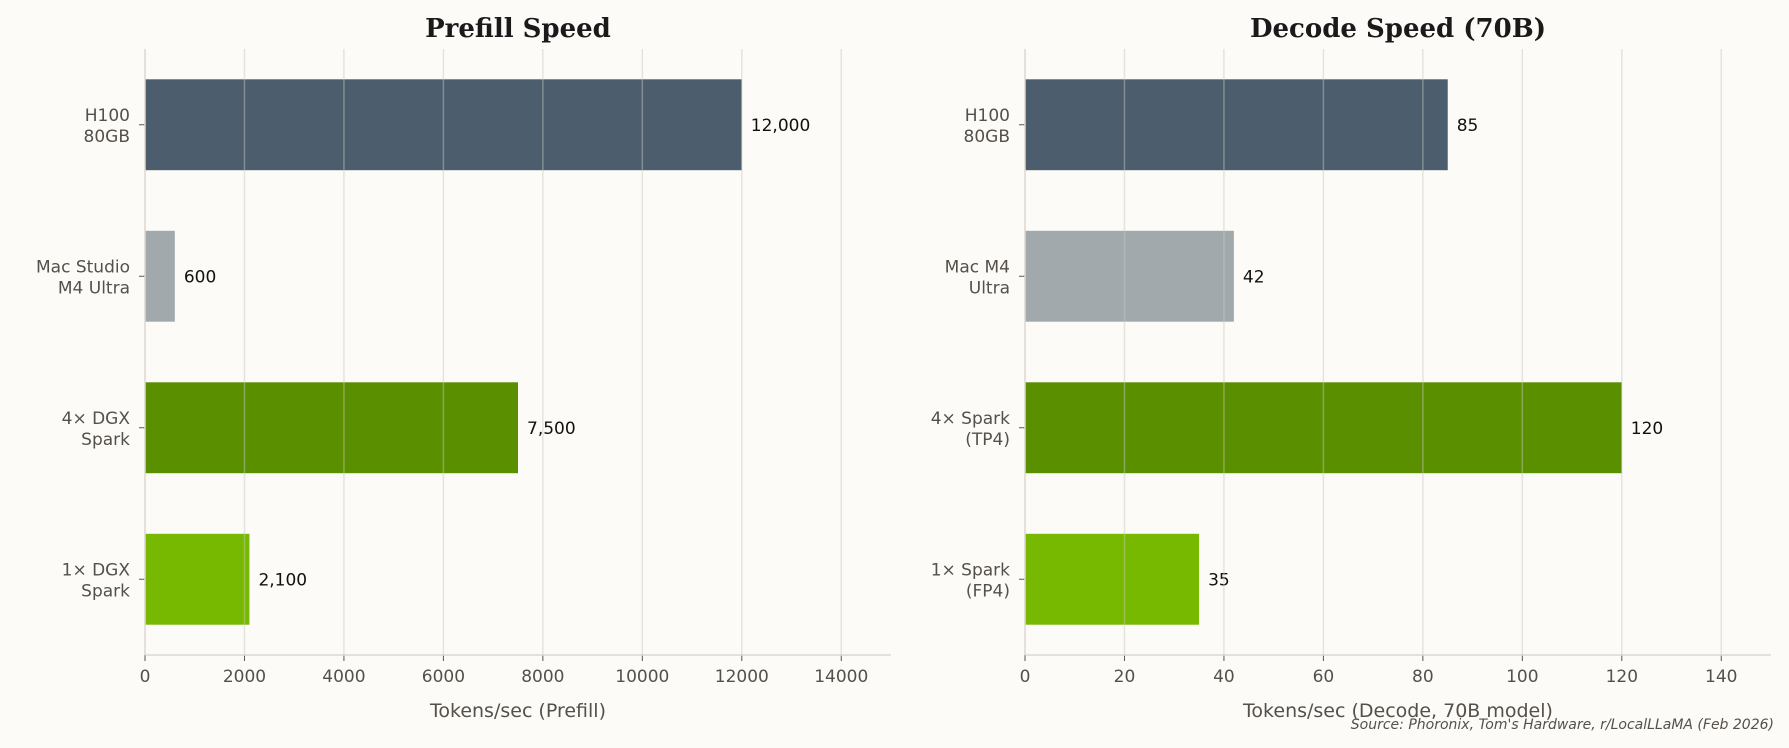 This screenshot has height=748, width=1789. What do you see at coordinates (1647, 429) in the screenshot?
I see `data-label: 120` at bounding box center [1647, 429].